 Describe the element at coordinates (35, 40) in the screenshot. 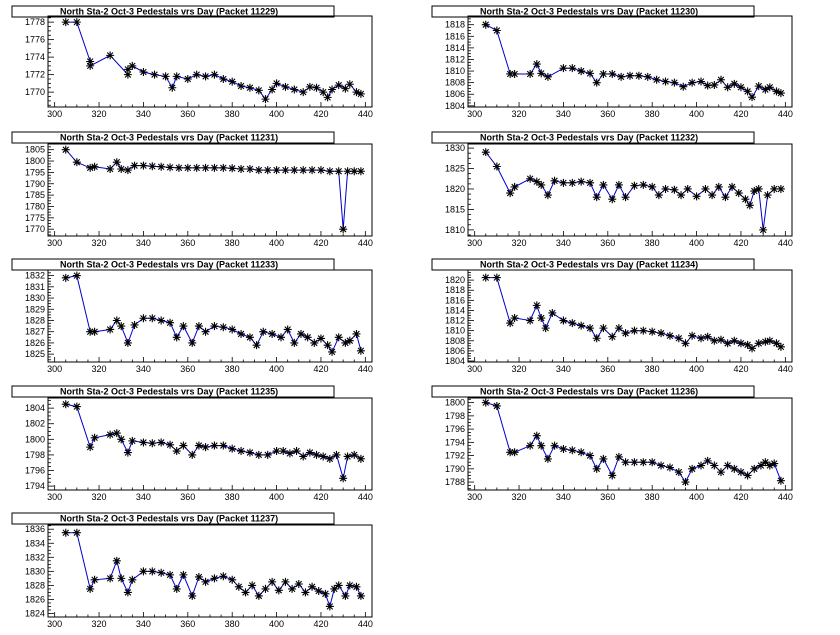

I see `y-tick-label: 1776` at that location.